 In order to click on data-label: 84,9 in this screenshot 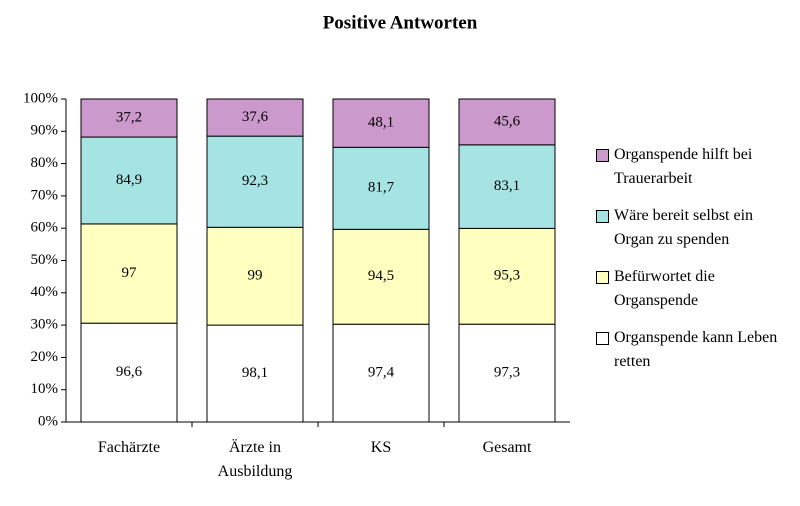, I will do `click(129, 180)`.